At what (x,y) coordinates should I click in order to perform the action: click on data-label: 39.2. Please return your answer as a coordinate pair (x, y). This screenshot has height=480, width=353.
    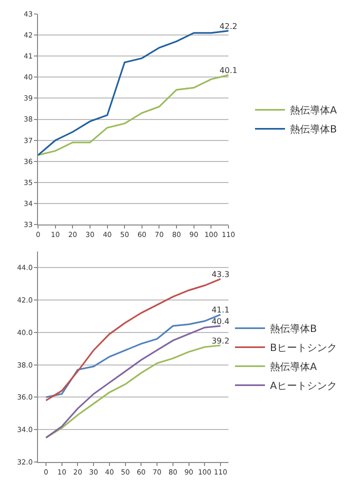
    Looking at the image, I should click on (221, 341).